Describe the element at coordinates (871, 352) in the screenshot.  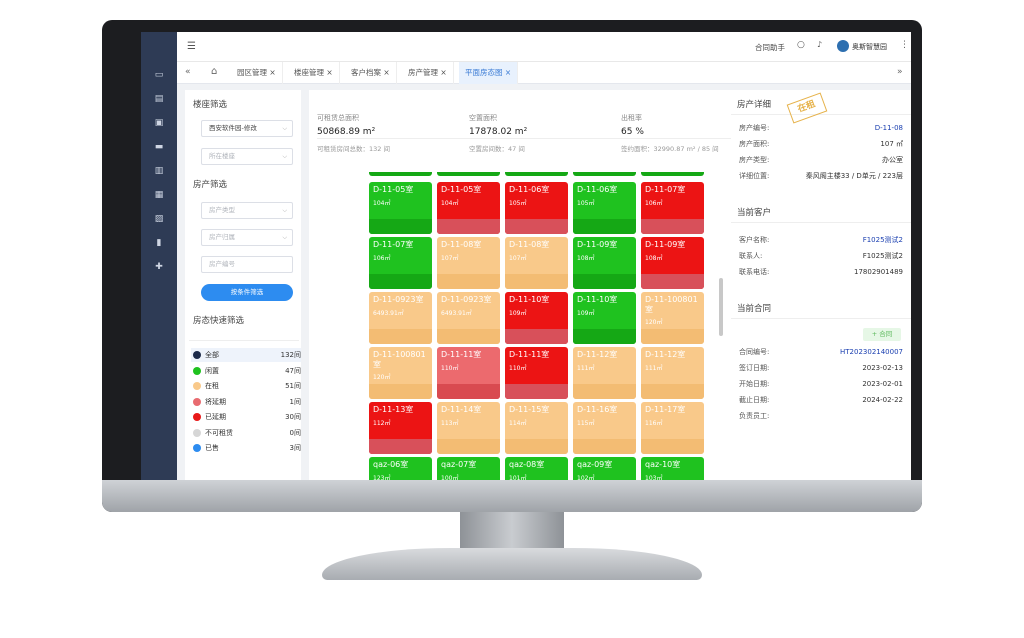
I see `detail-value: HT202302140007` at that location.